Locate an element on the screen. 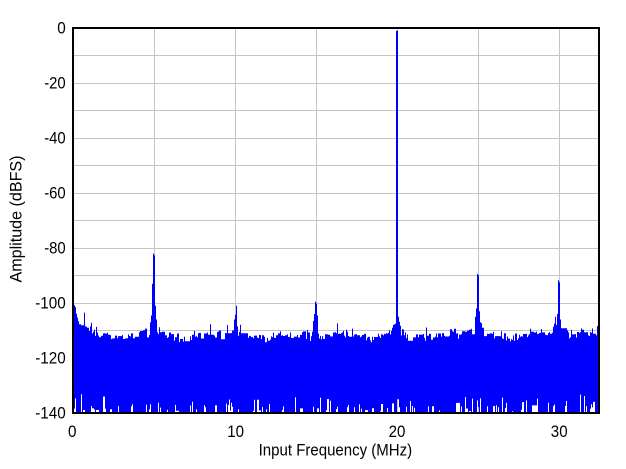 The image size is (626, 469). svg-text: -20 is located at coordinates (55, 84).